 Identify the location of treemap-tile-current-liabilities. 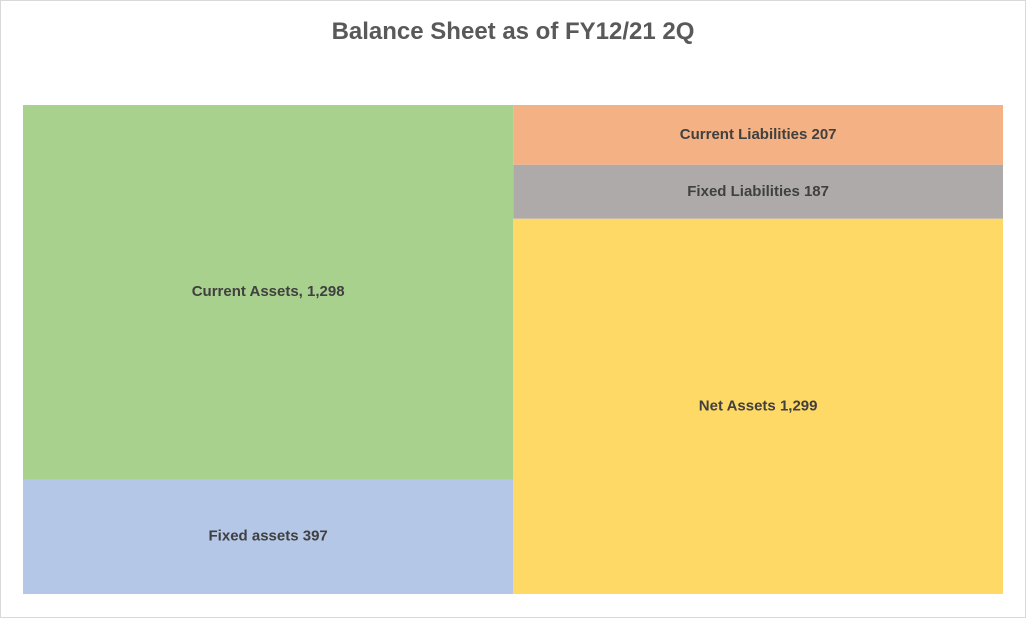
(758, 135).